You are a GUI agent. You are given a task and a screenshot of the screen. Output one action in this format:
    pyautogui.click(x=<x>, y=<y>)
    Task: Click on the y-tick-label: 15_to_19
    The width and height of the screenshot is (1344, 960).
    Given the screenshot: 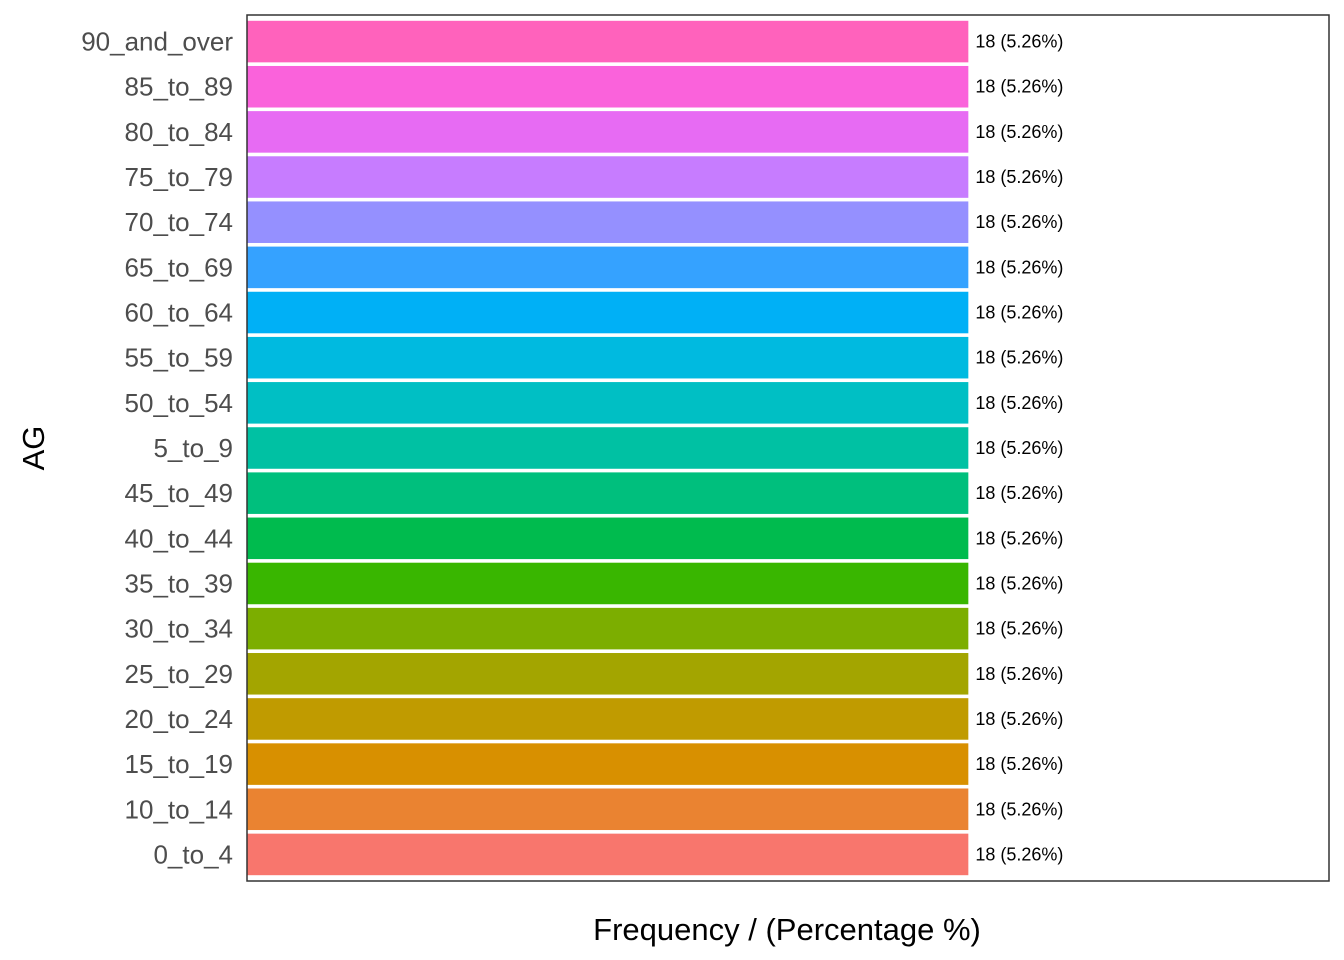 What is the action you would take?
    pyautogui.click(x=179, y=764)
    